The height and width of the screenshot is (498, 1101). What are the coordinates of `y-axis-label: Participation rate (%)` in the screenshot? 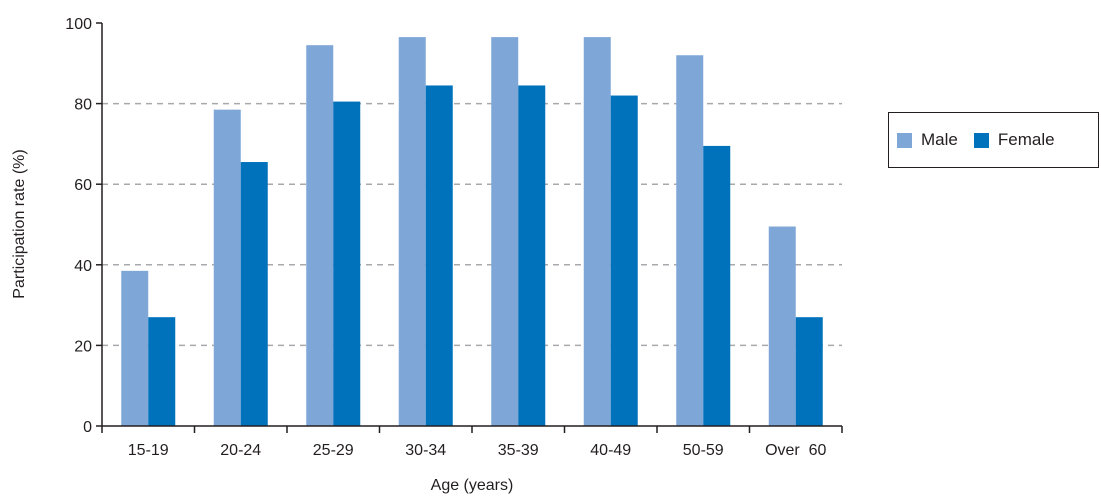 It's located at (19, 223).